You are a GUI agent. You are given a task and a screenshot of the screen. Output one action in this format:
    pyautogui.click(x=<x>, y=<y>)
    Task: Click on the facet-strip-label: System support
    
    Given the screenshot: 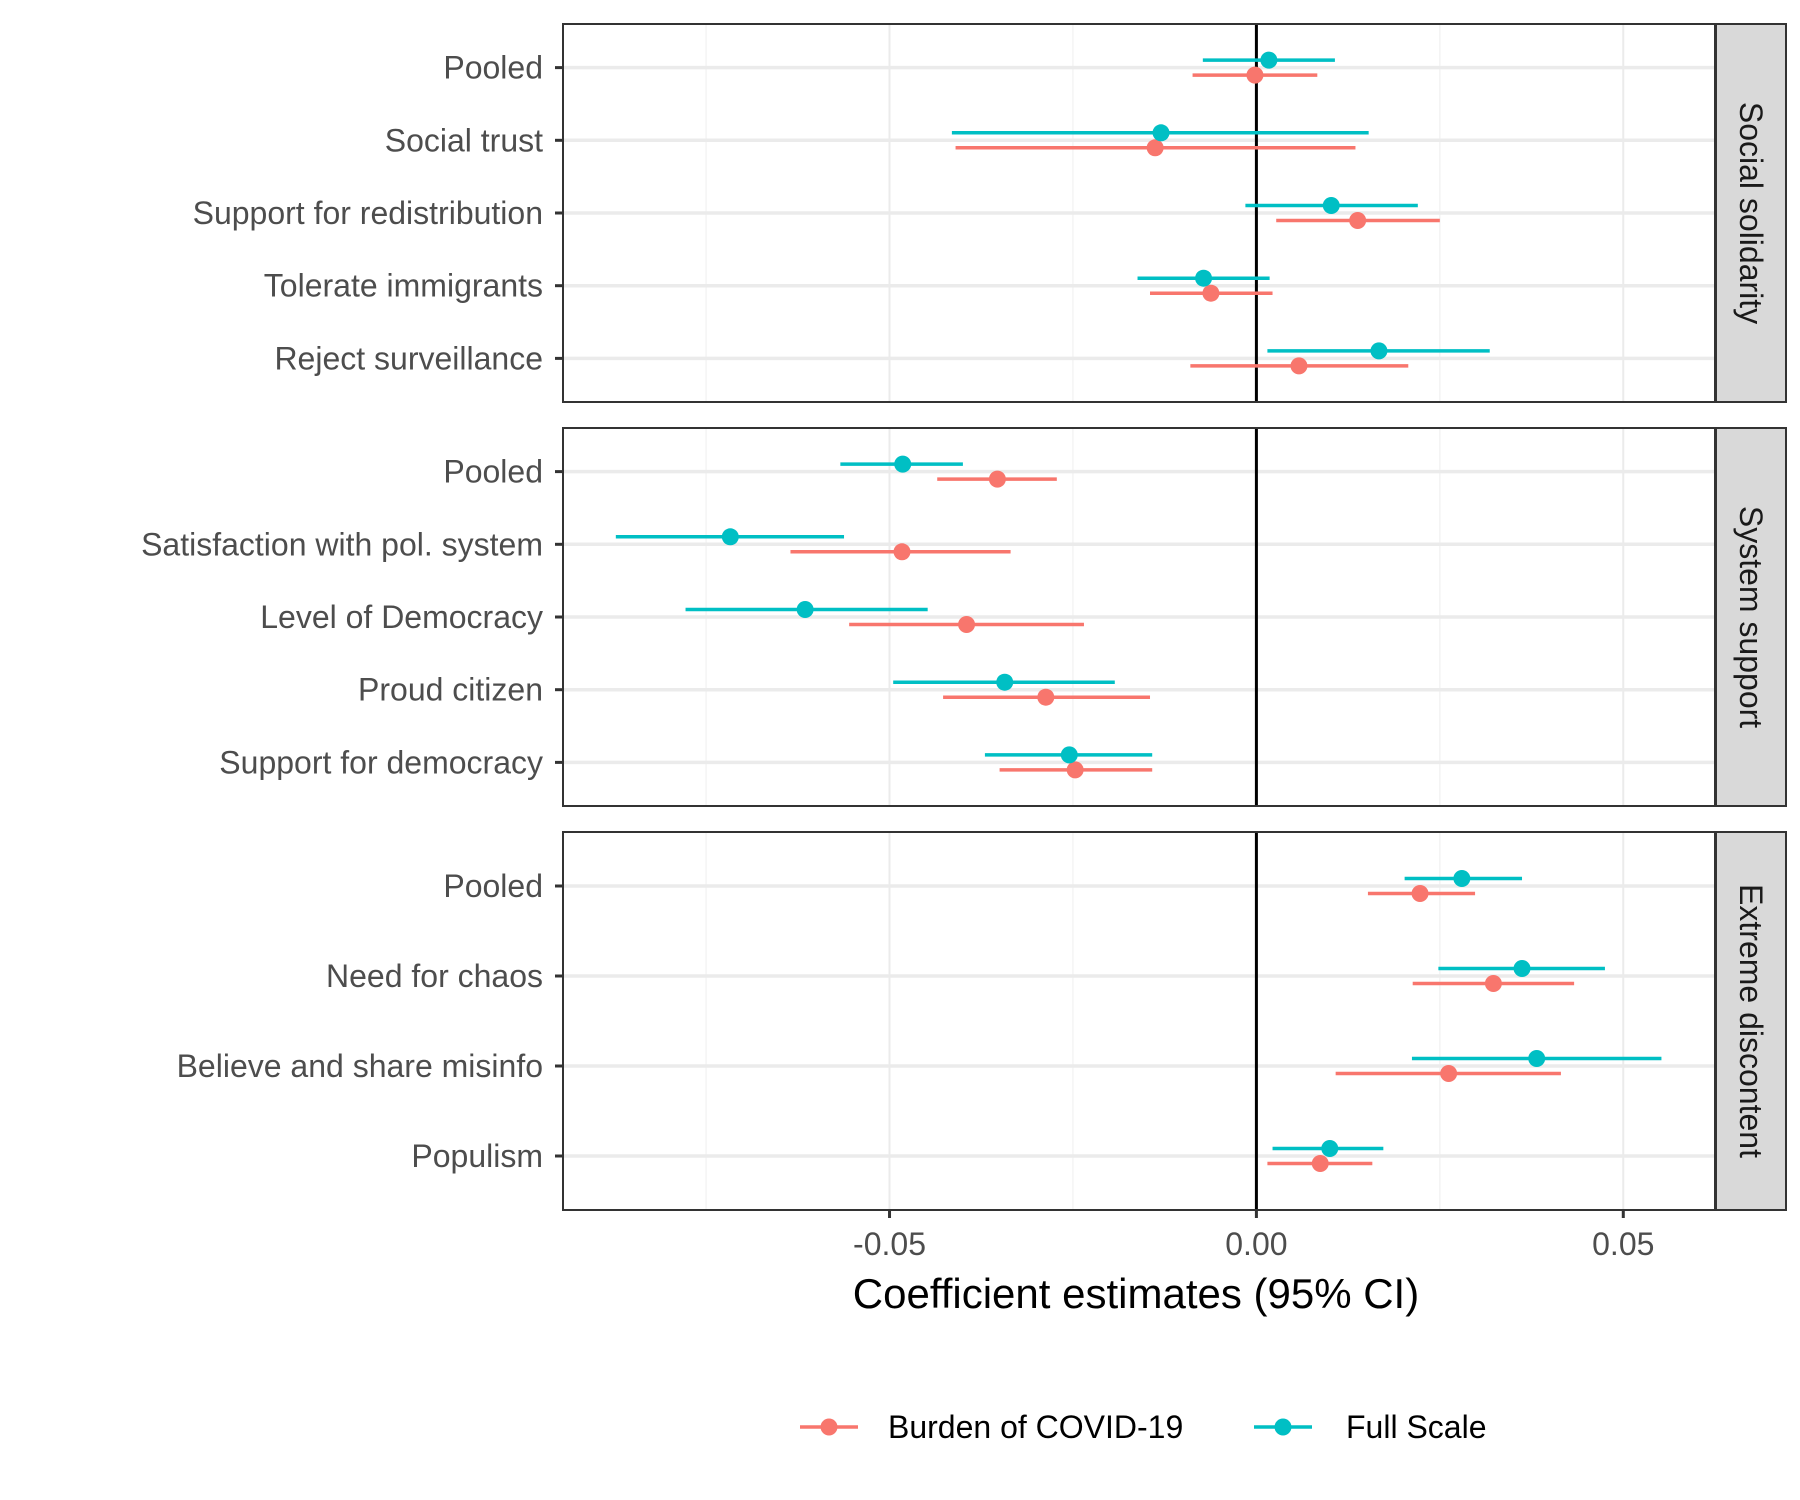 What is the action you would take?
    pyautogui.click(x=1751, y=617)
    